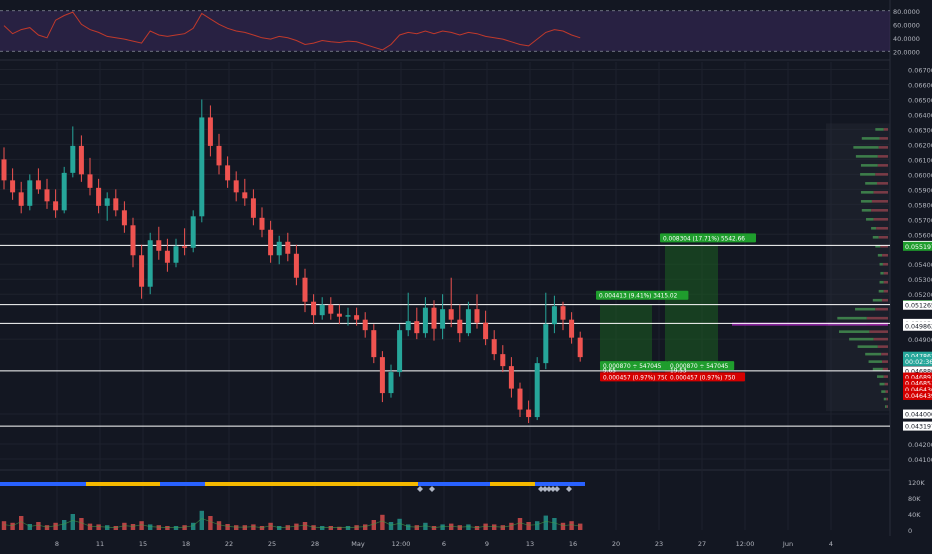 The width and height of the screenshot is (932, 554). Describe the element at coordinates (906, 25) in the screenshot. I see `rsi-tick-label: 60.0000` at that location.